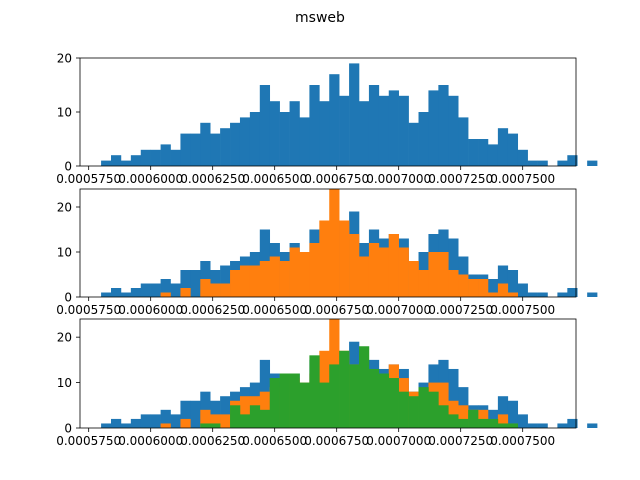  I want to click on y-tick-label: 20, so click(64, 59).